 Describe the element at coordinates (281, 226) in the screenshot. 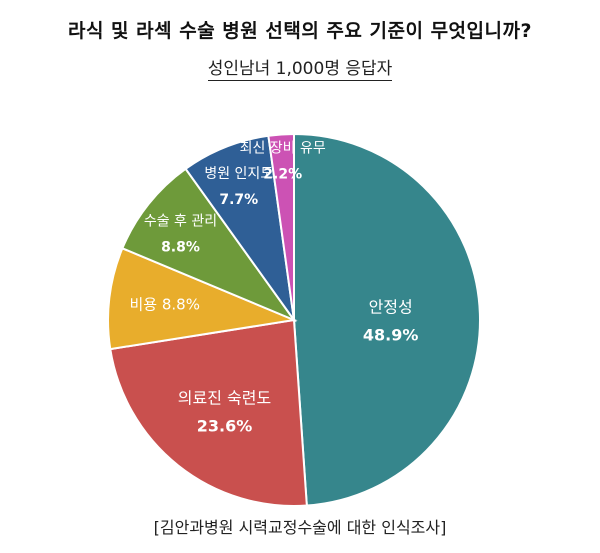

I see `pie-slice-equipment` at that location.